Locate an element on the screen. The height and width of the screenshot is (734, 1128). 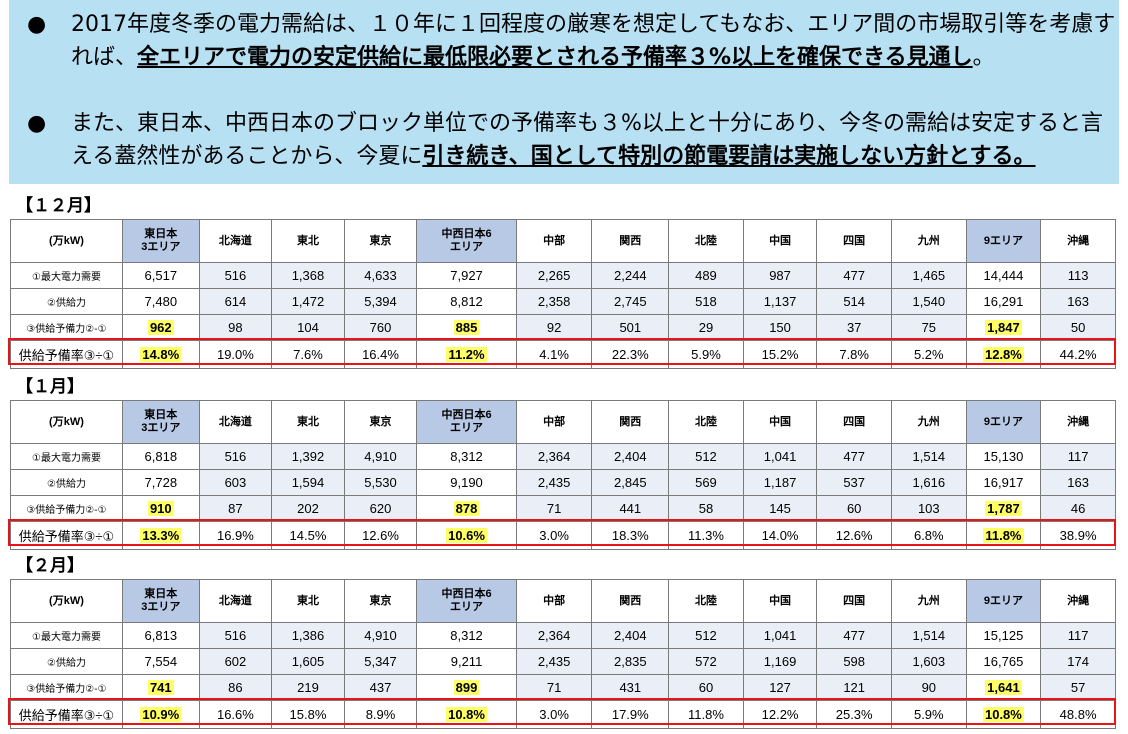
table-cell: 5.9% is located at coordinates (928, 714).